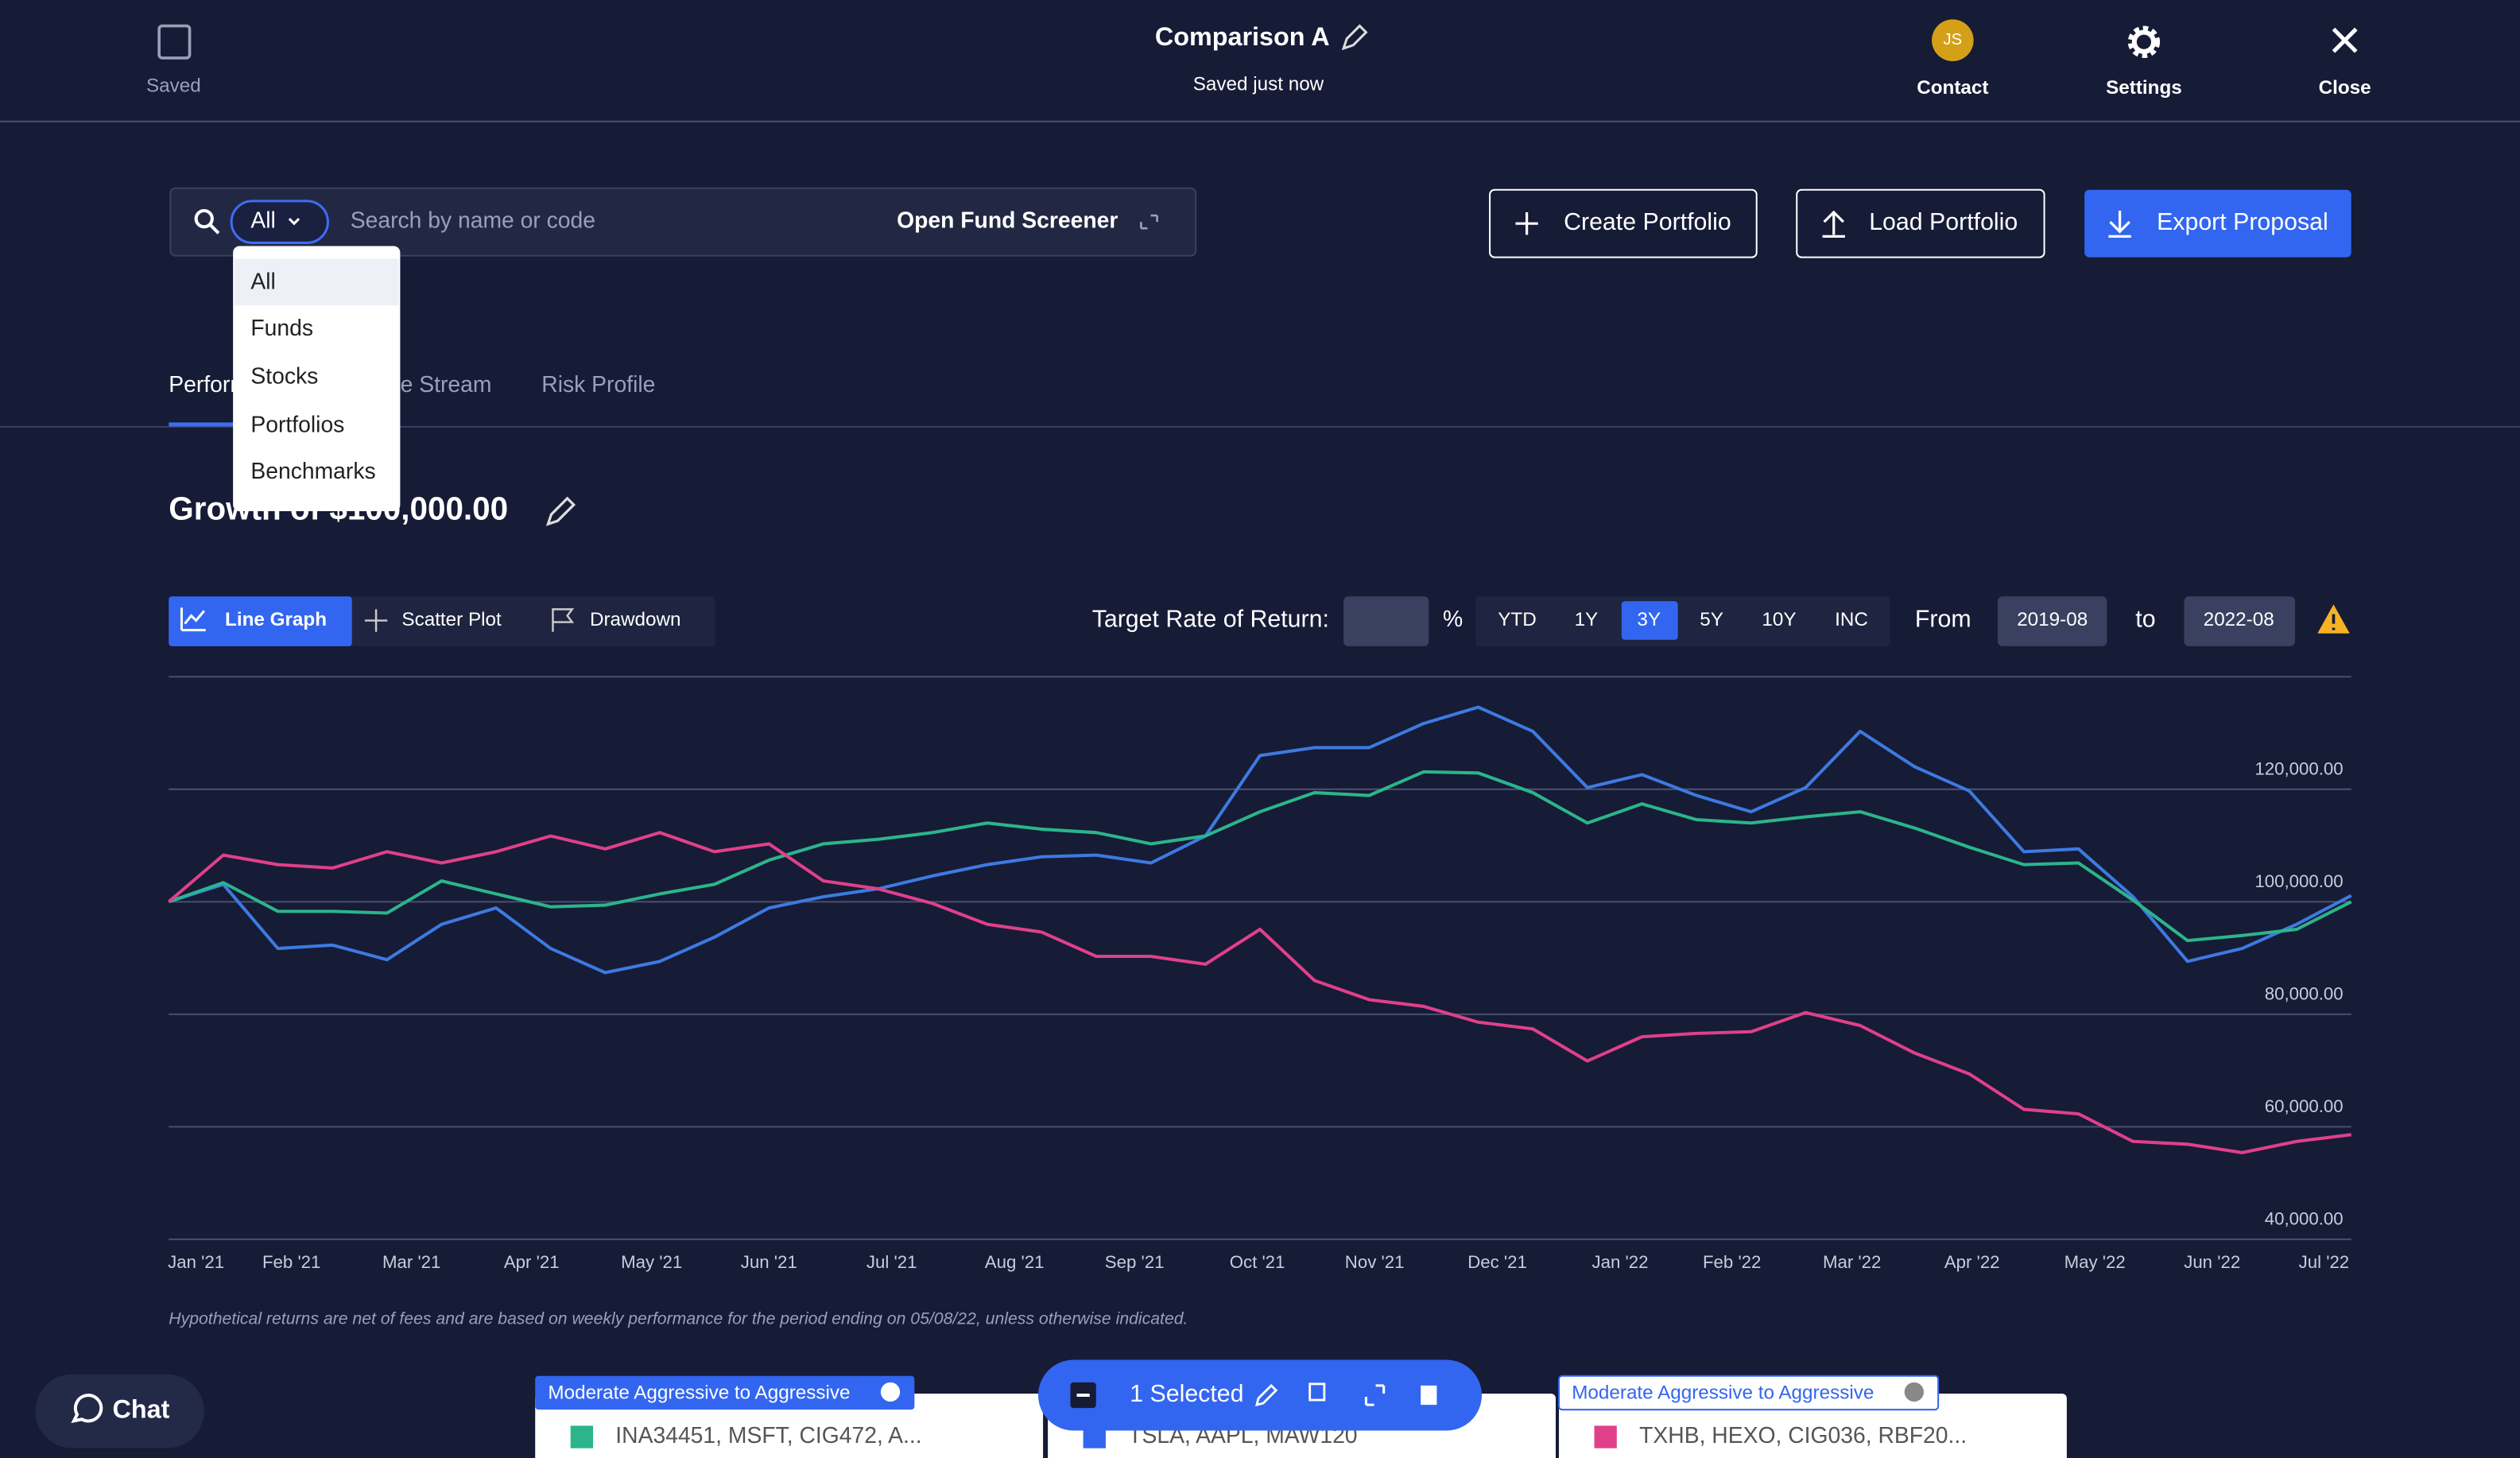  I want to click on filter-dropdown: All Funds Stocks Portfolios Benchmarks, so click(317, 379).